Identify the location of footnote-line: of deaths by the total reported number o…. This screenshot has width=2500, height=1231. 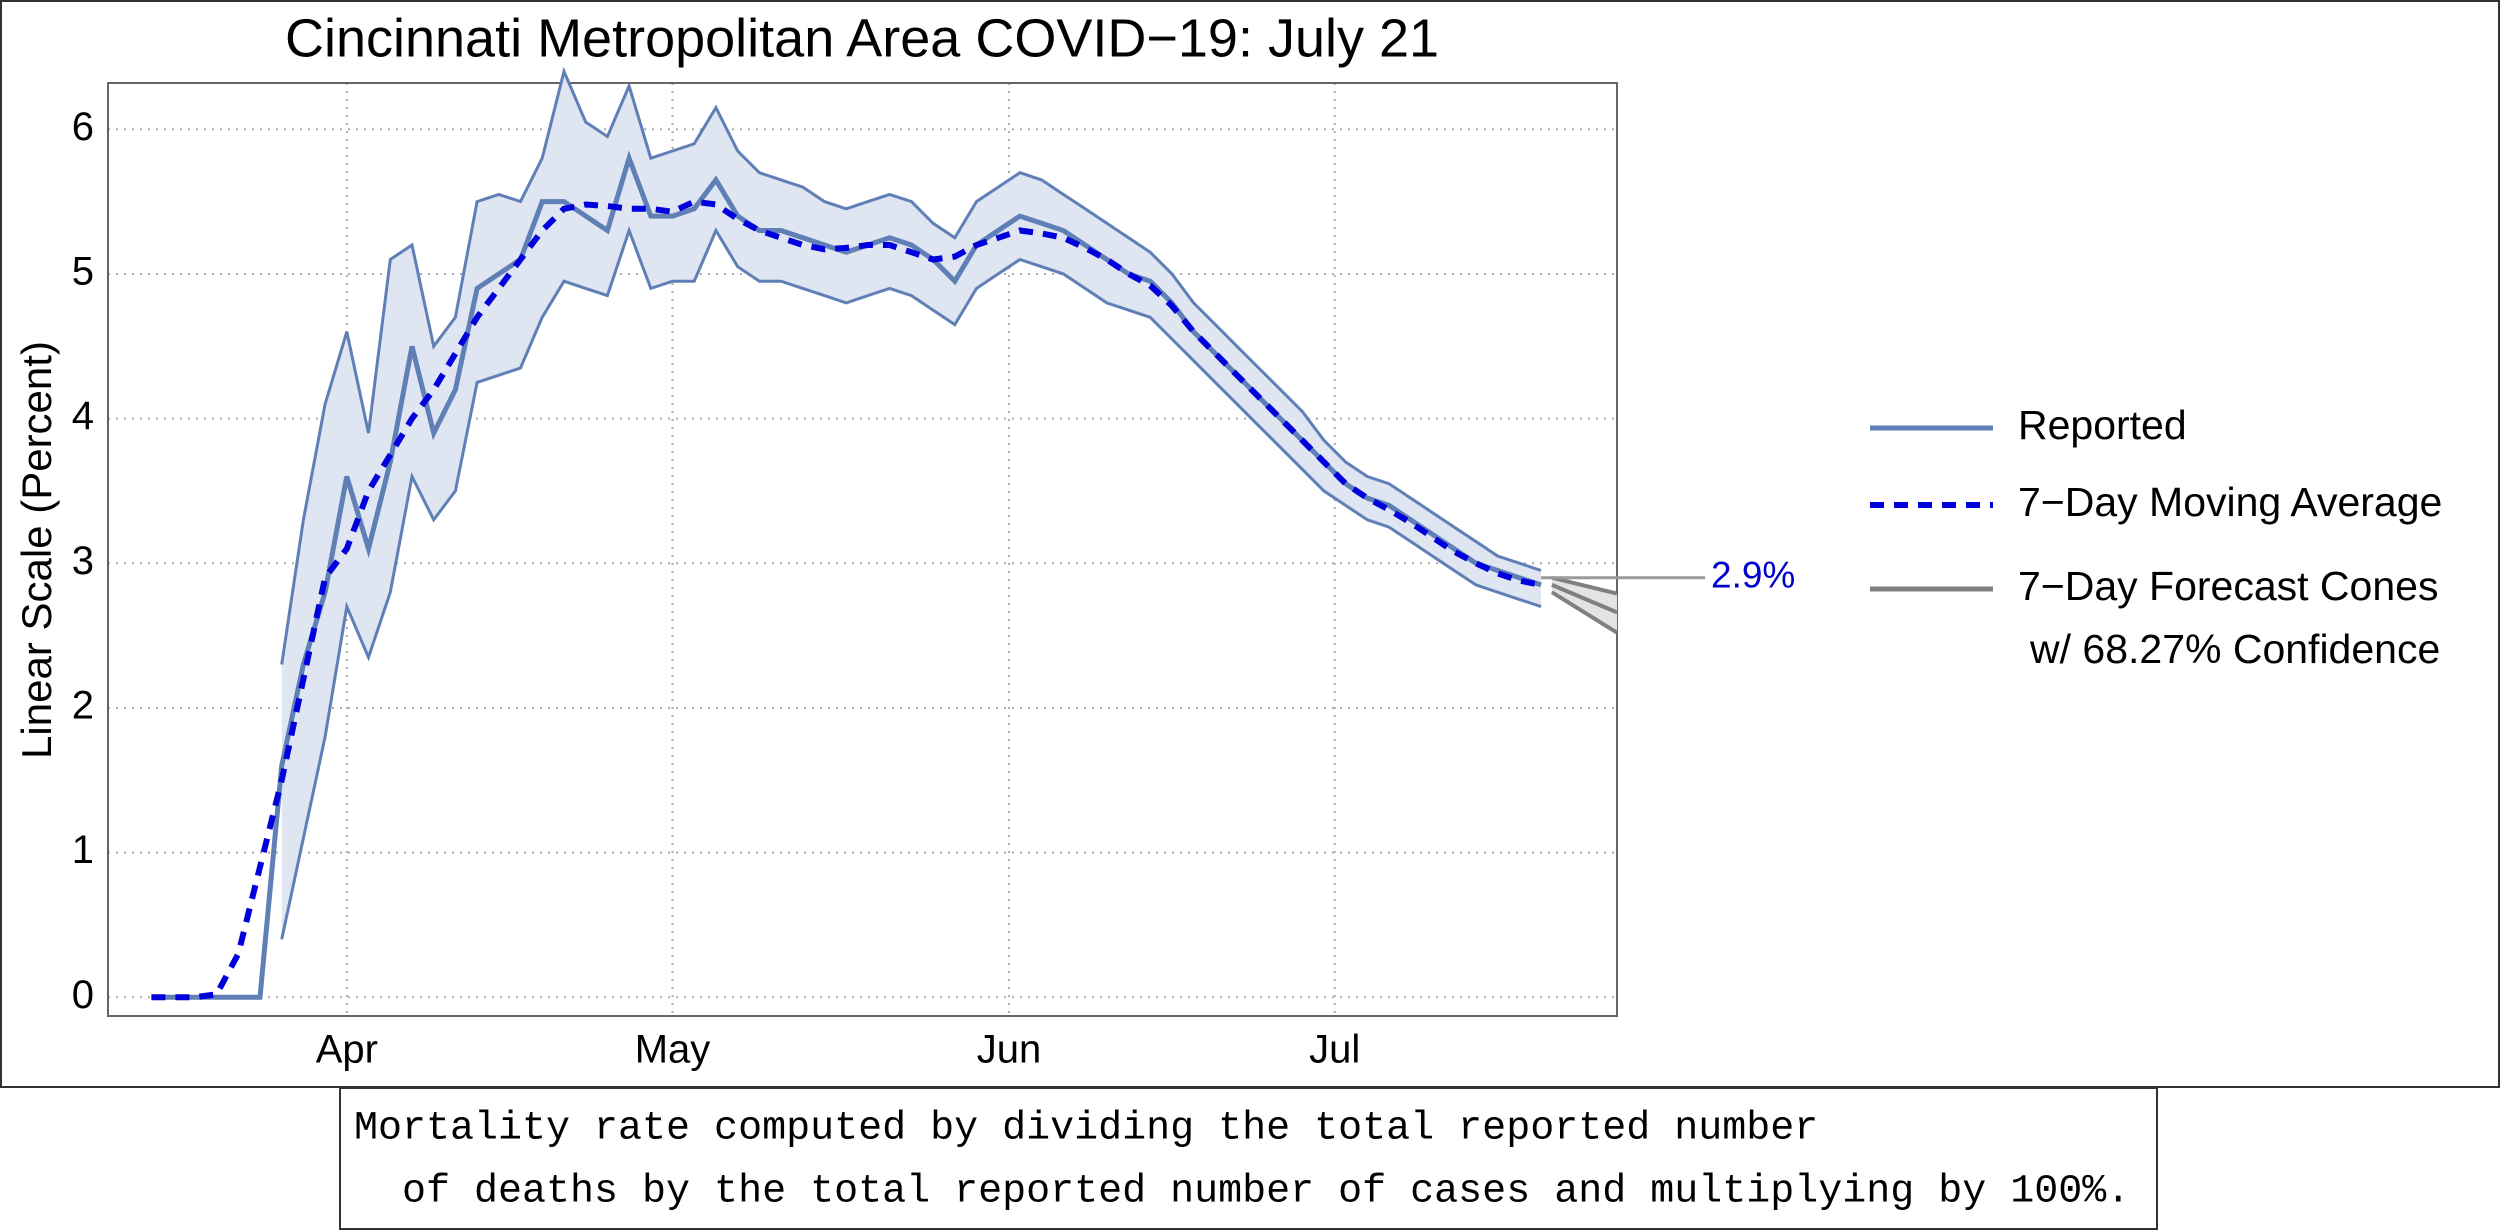
(1242, 1192).